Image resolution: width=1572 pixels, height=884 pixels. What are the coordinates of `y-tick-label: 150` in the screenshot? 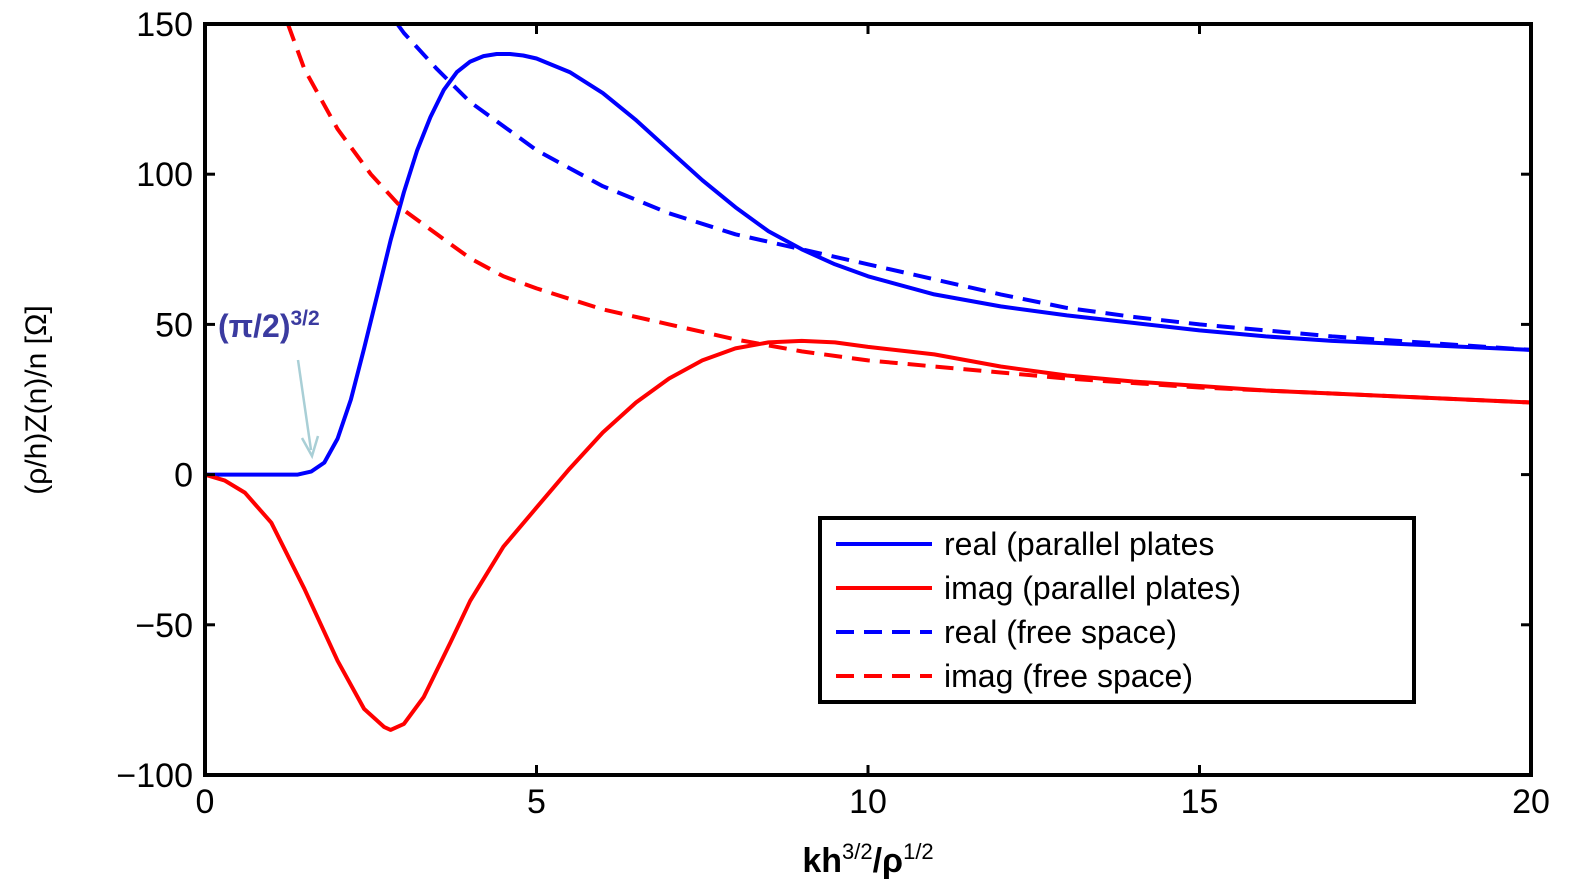 It's located at (164, 25).